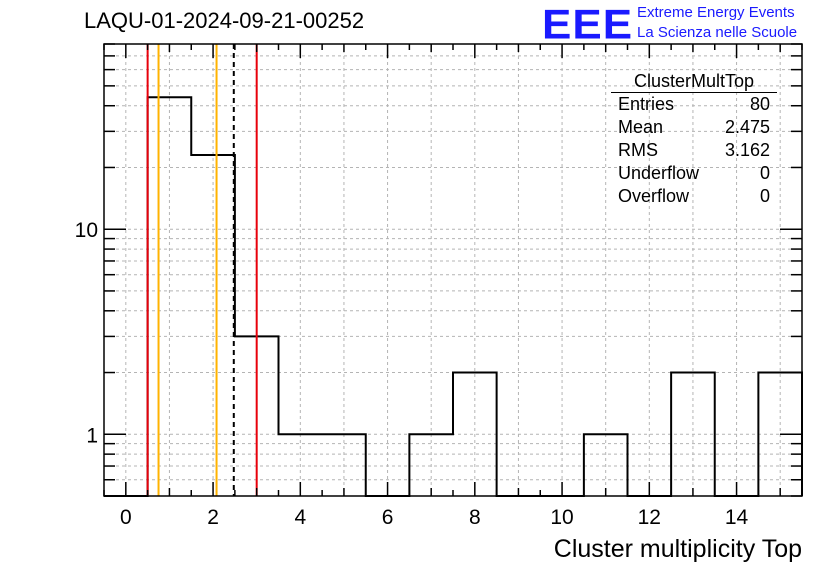  Describe the element at coordinates (202, 270) in the screenshot. I see `marker-lines` at that location.